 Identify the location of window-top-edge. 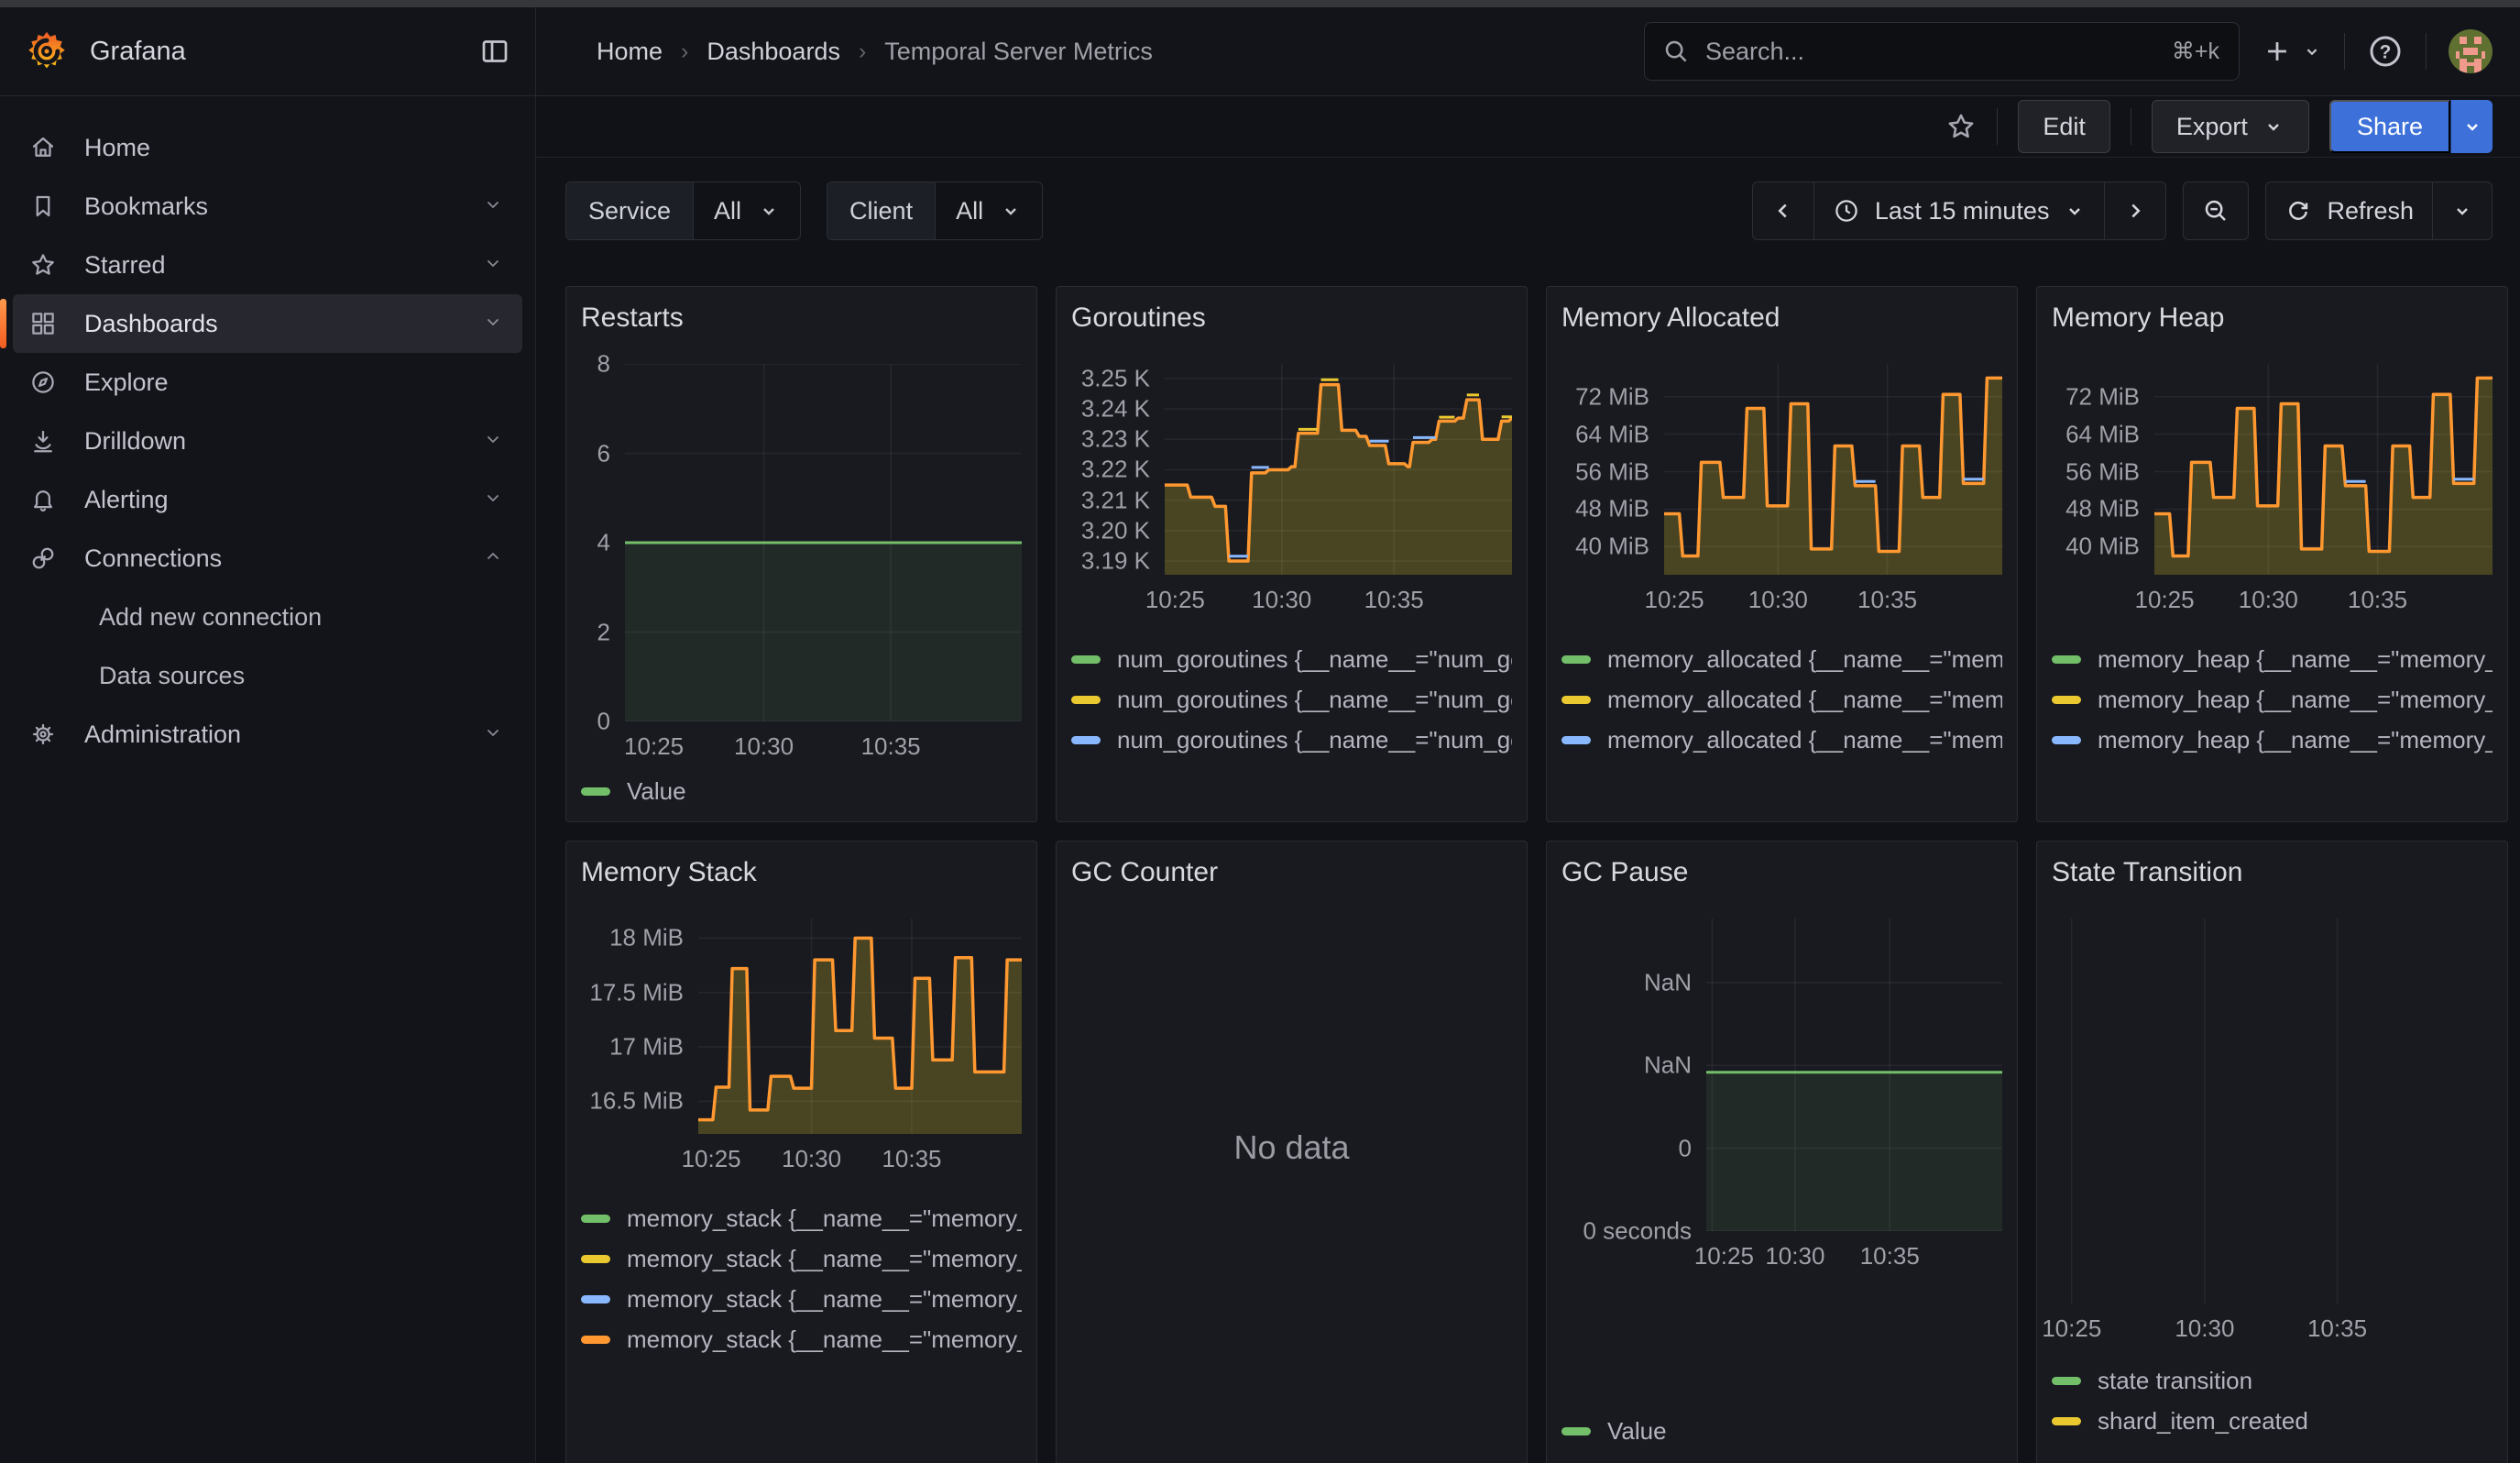
(1260, 3).